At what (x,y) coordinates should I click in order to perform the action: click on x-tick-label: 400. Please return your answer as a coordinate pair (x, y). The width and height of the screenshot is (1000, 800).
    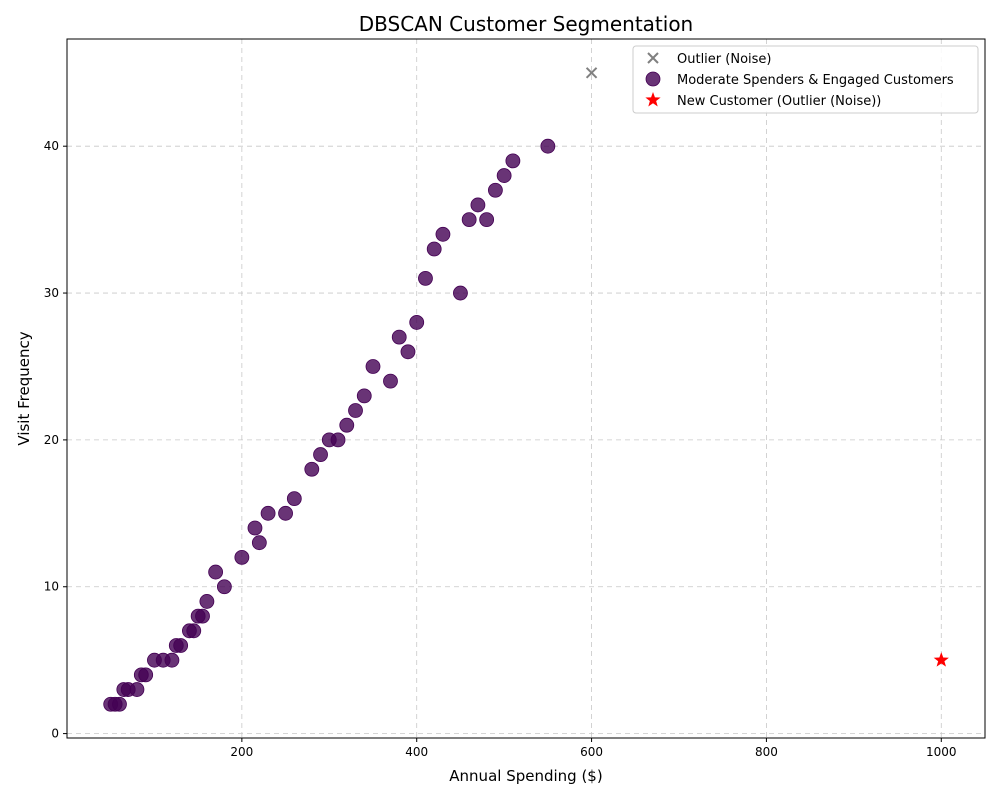
    Looking at the image, I should click on (416, 752).